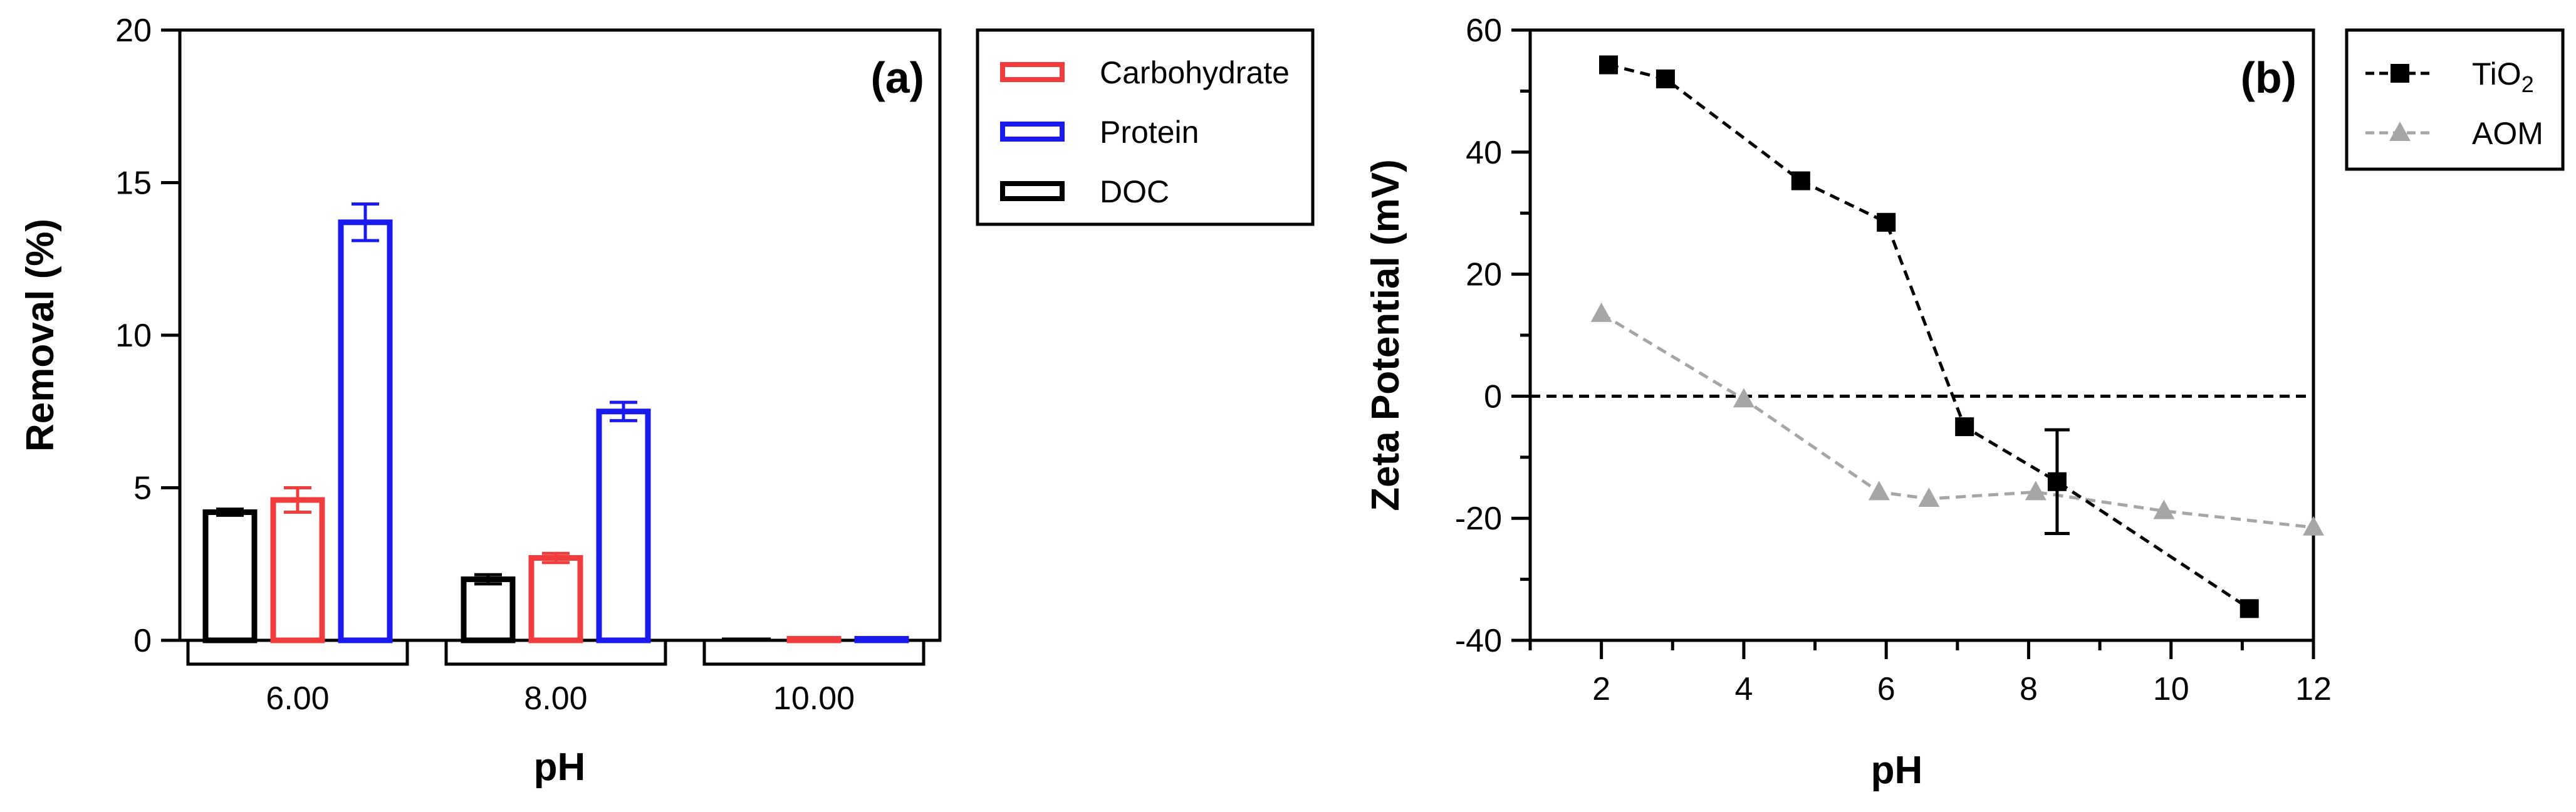 Image resolution: width=2576 pixels, height=812 pixels. Describe the element at coordinates (1897, 771) in the screenshot. I see `x-axis-label-b: pH` at that location.